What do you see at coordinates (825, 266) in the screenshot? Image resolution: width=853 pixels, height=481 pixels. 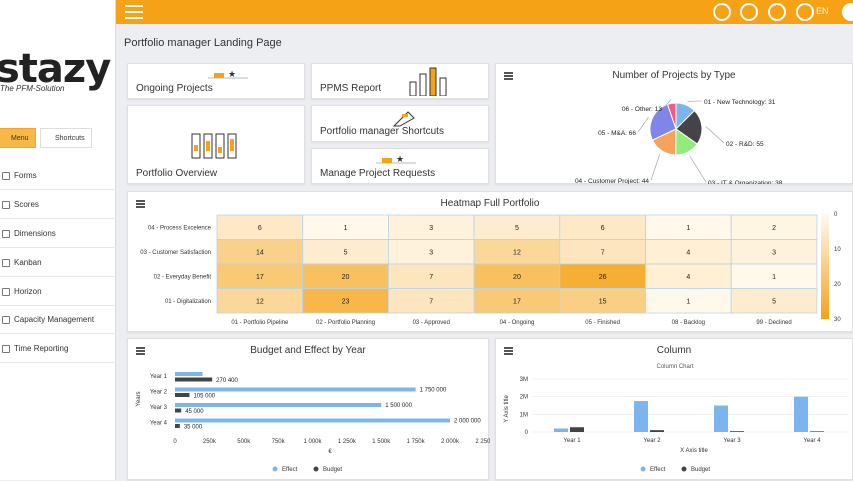 I see `heatmap-color-scale` at bounding box center [825, 266].